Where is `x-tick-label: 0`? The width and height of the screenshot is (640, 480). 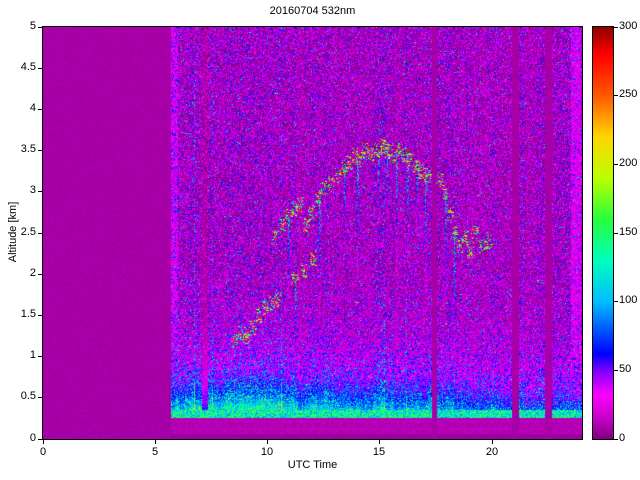 x-tick-label: 0 is located at coordinates (43, 452).